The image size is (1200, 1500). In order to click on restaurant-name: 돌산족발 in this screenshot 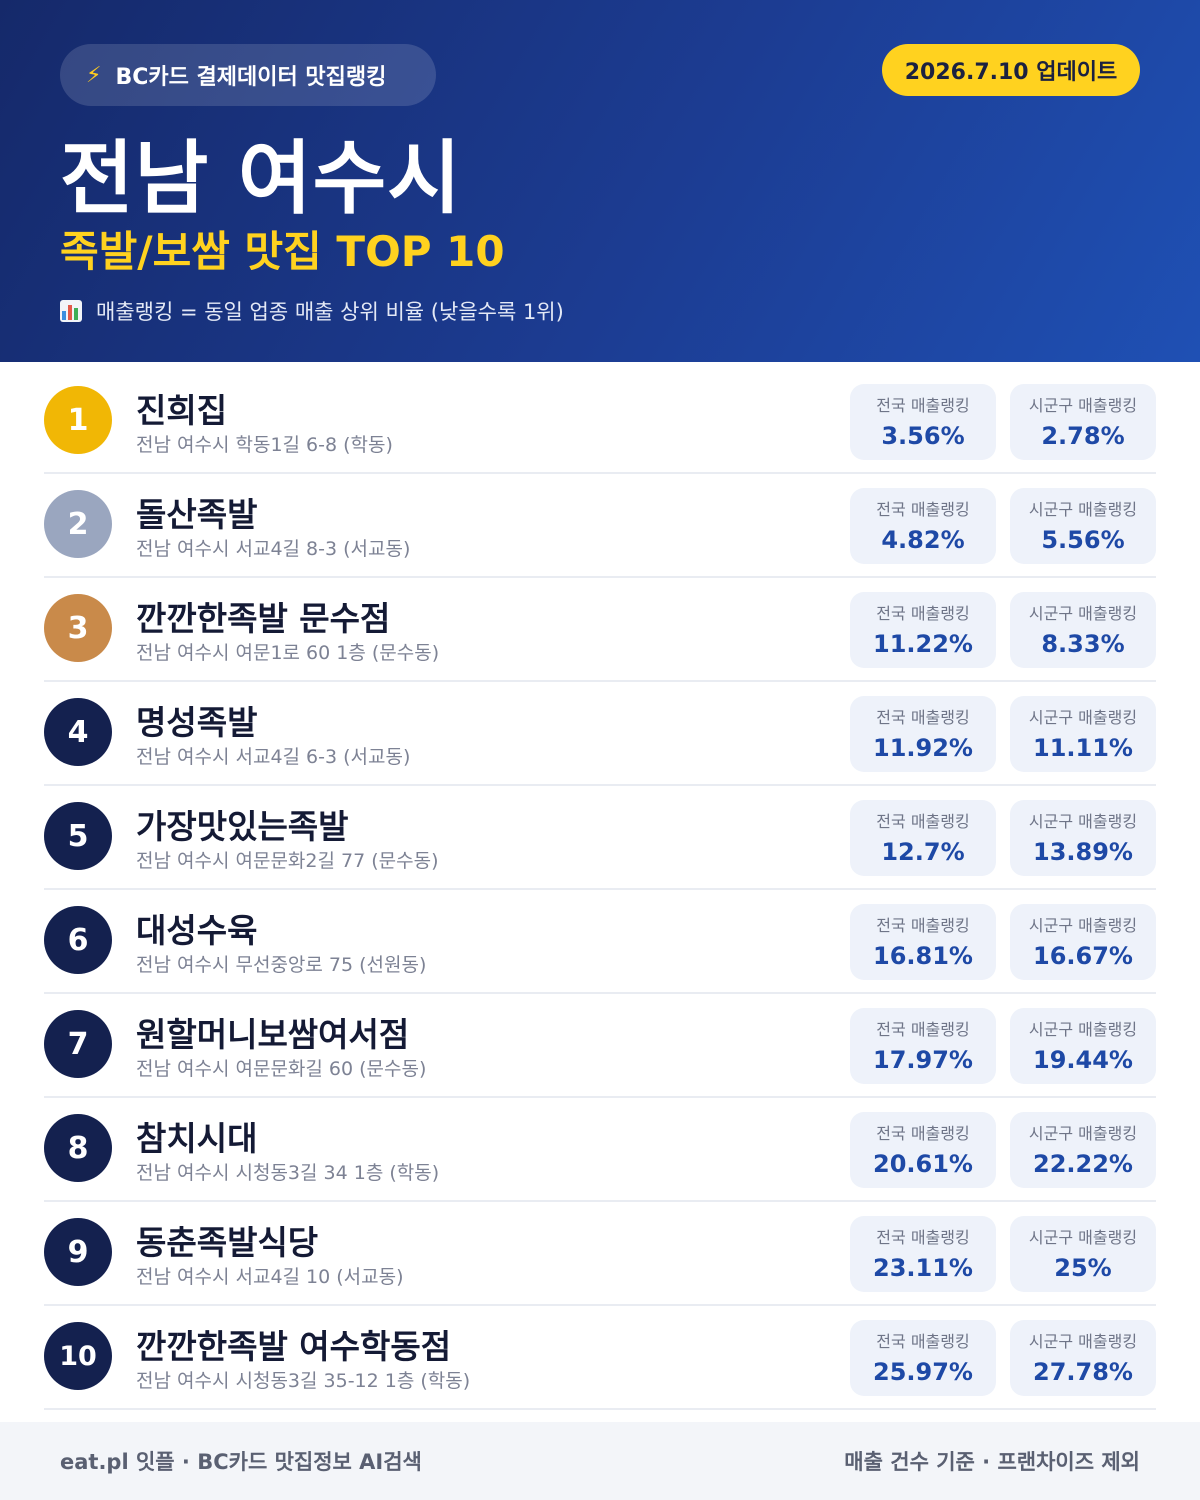, I will do `click(197, 514)`.